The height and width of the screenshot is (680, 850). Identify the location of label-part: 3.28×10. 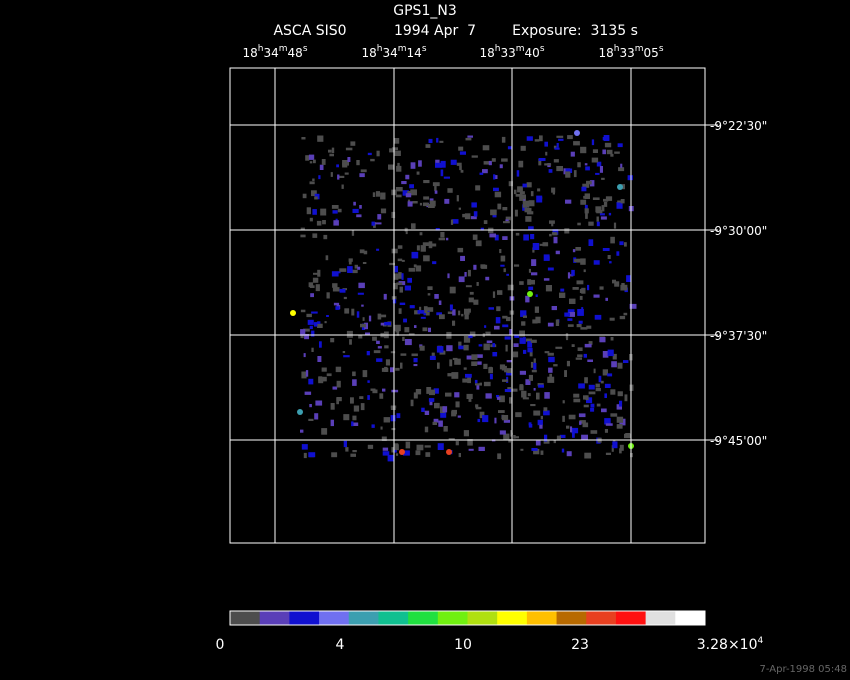
(727, 645).